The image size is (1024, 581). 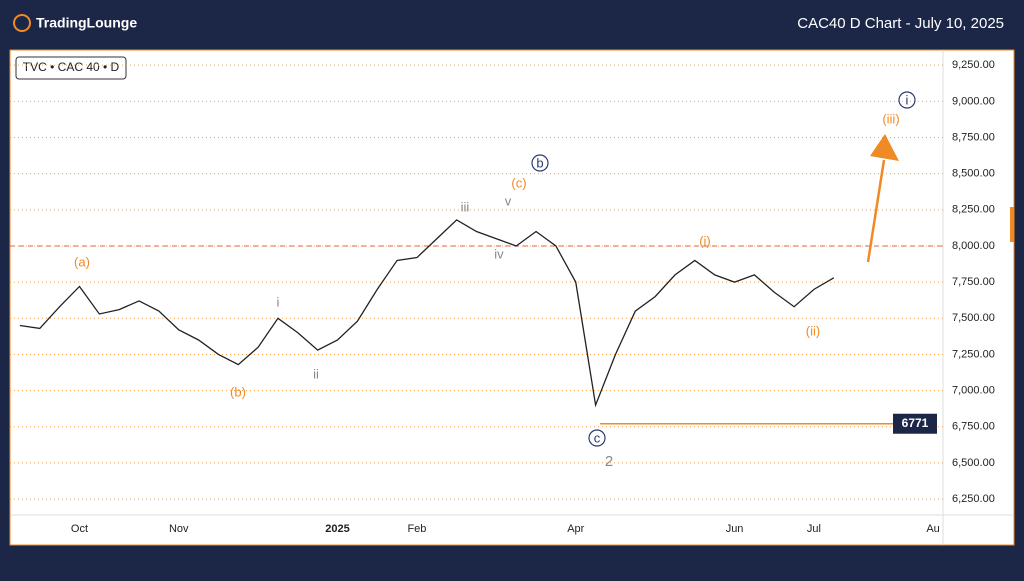 I want to click on wave-label: ii, so click(x=316, y=373).